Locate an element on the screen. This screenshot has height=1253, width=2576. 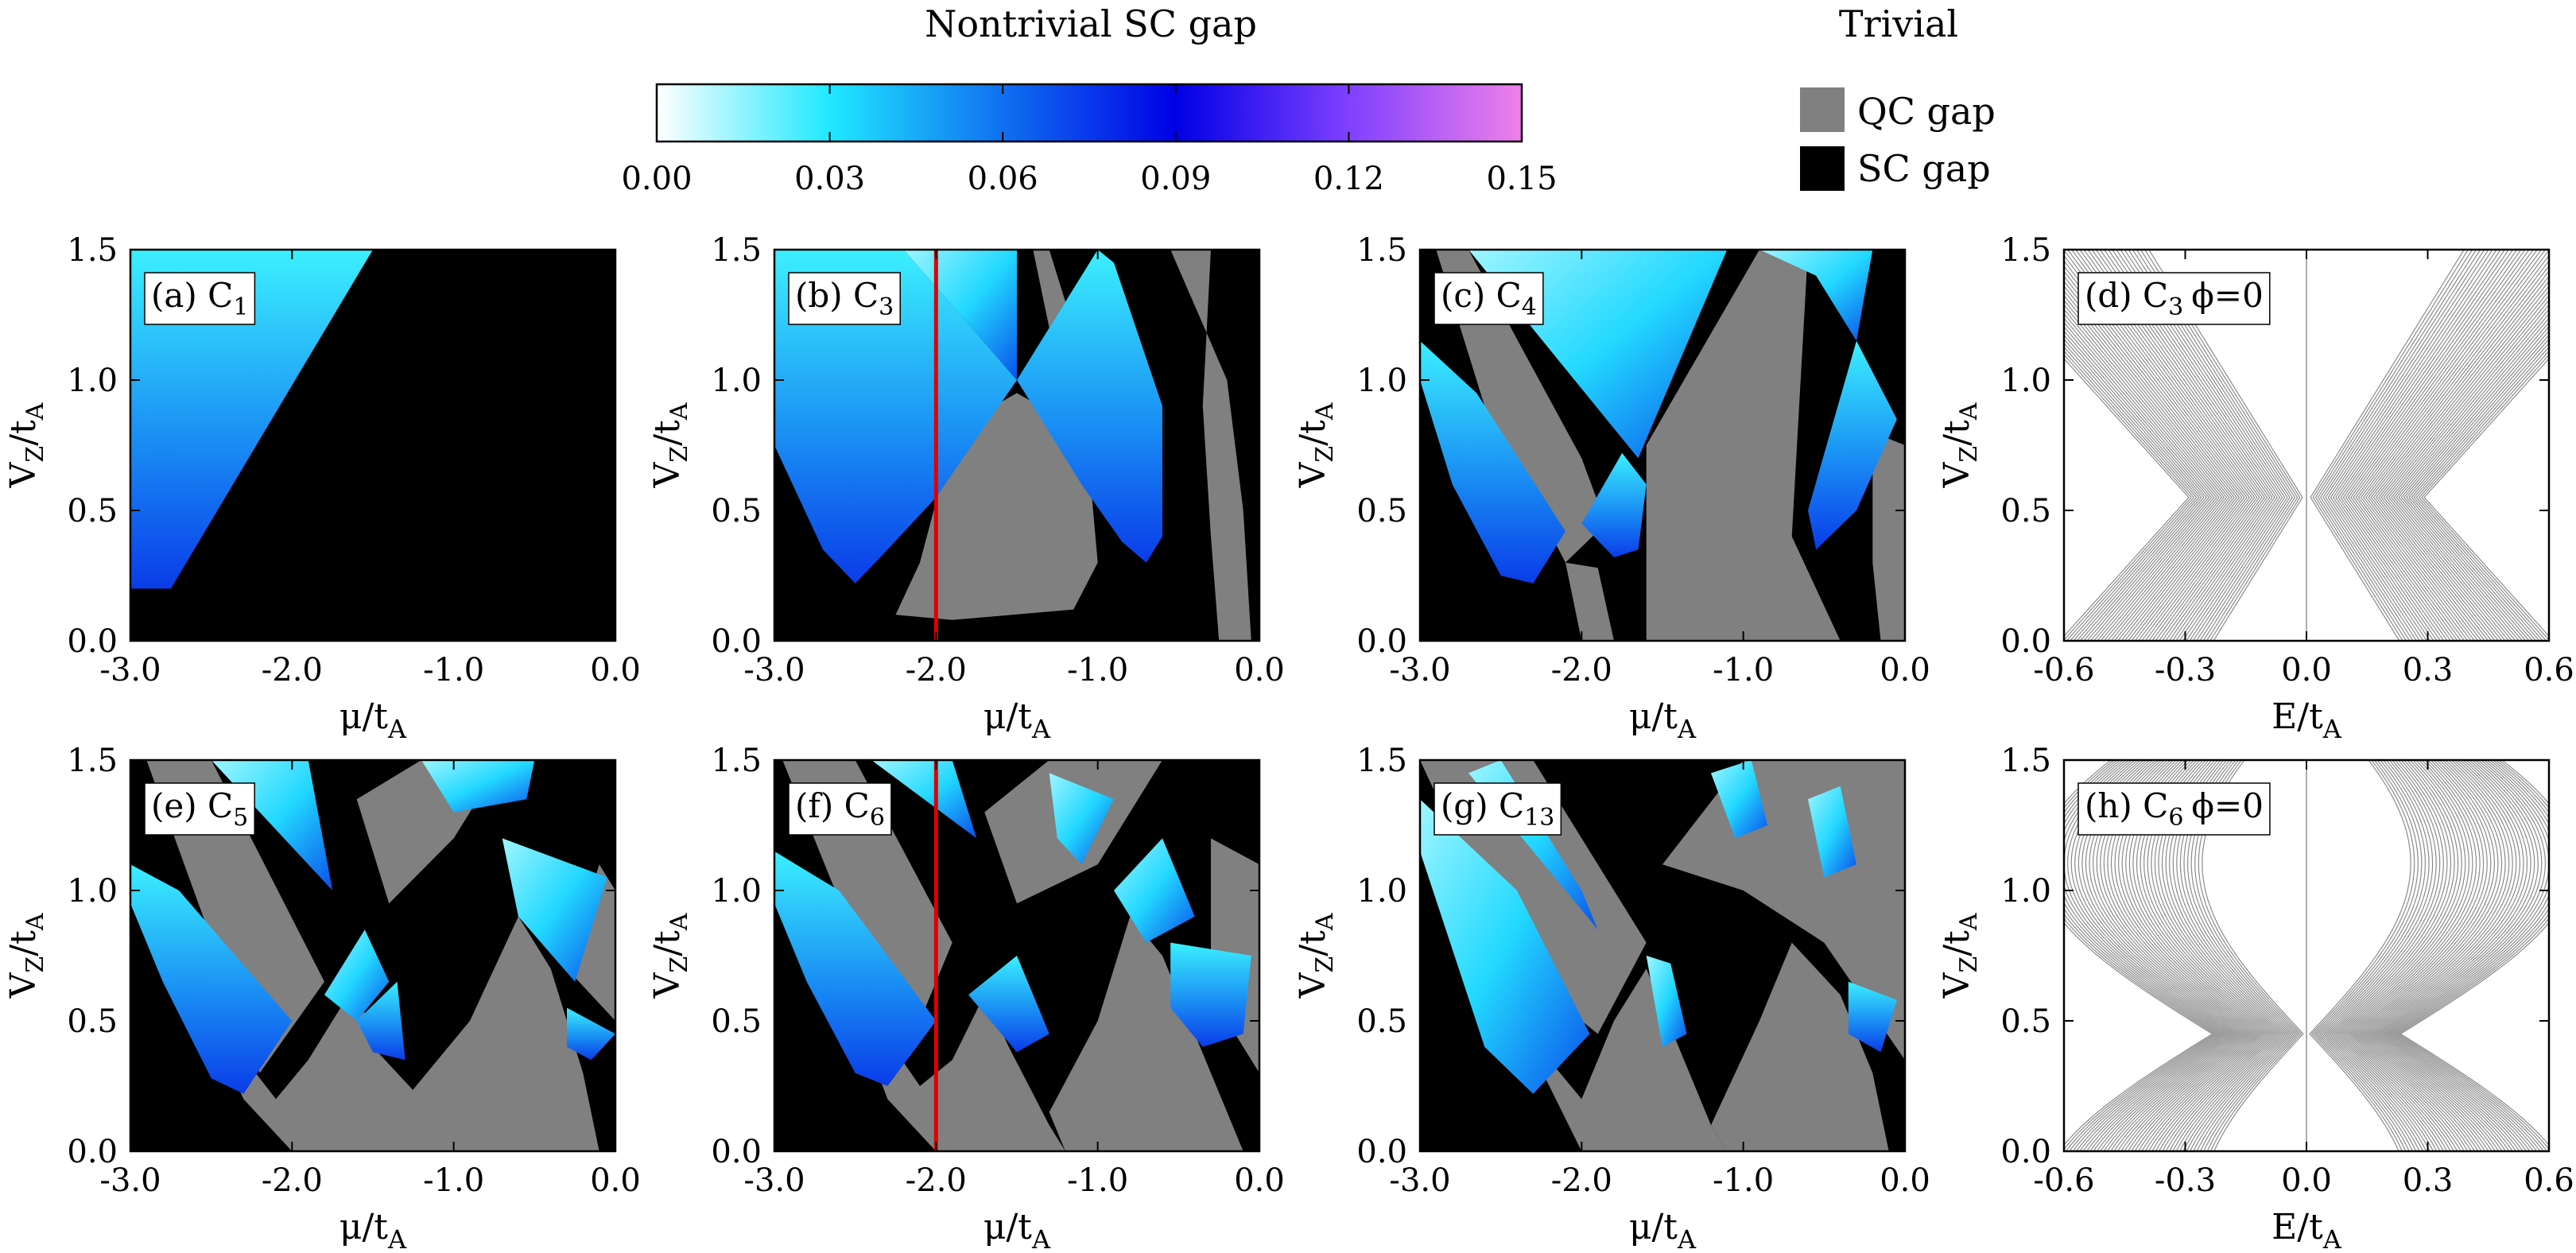
x-axis-label-main: E/t is located at coordinates (2297, 1227).